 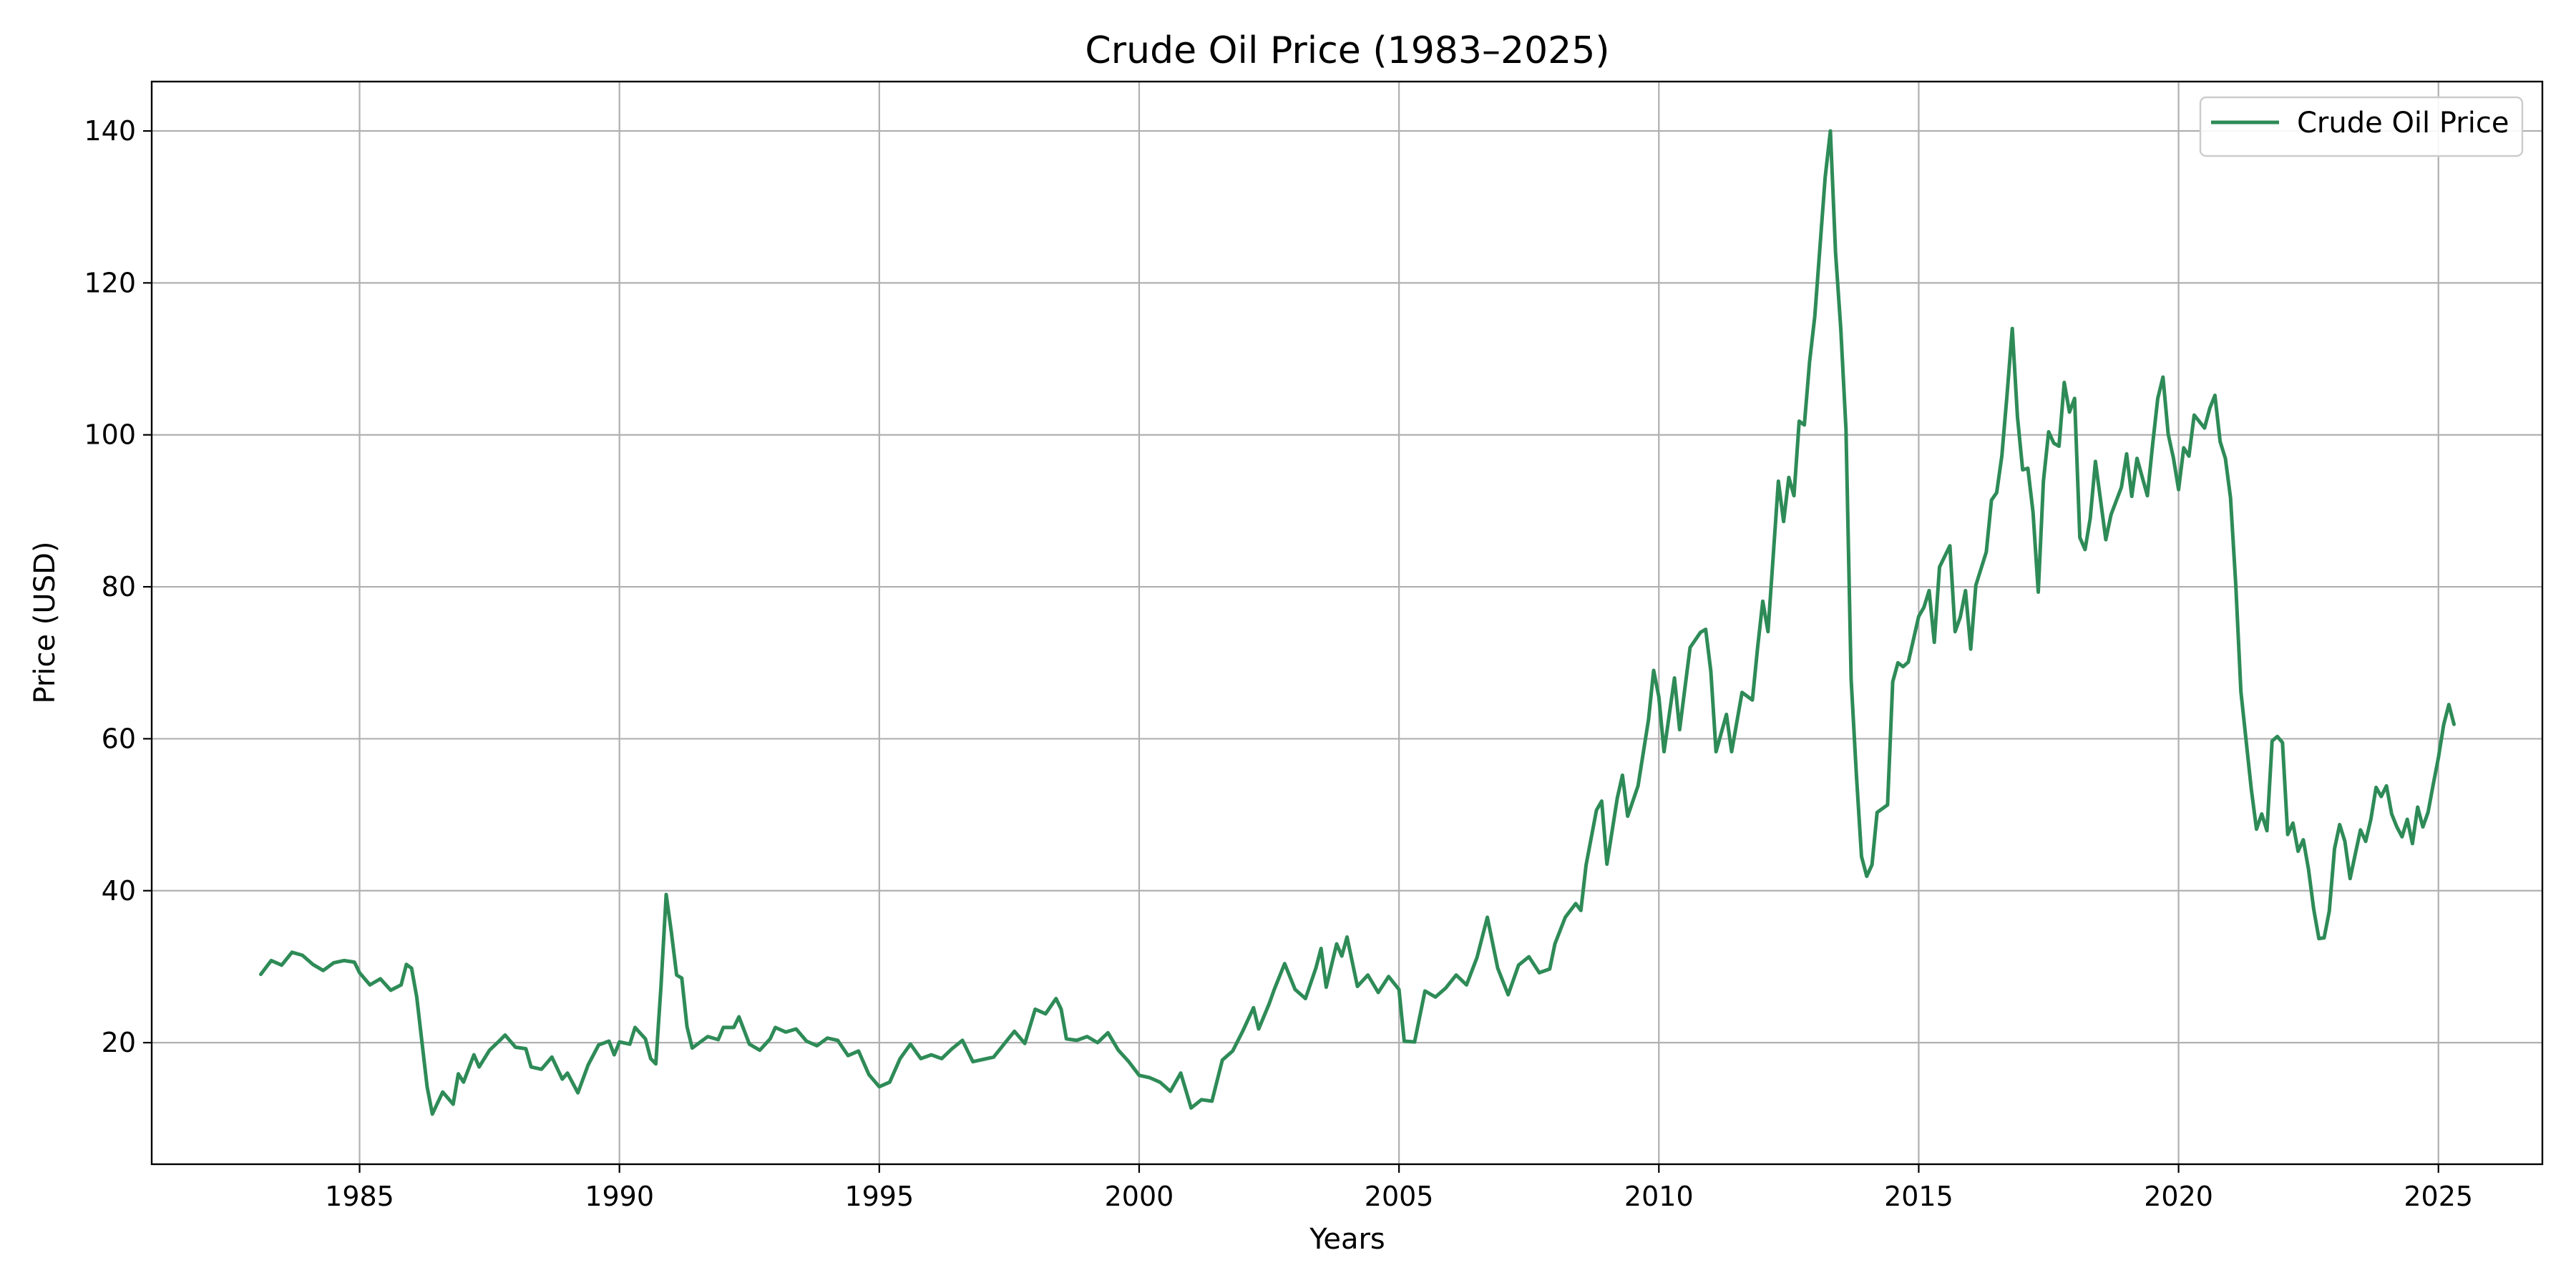 What do you see at coordinates (110, 282) in the screenshot?
I see `y-tick-label: 120` at bounding box center [110, 282].